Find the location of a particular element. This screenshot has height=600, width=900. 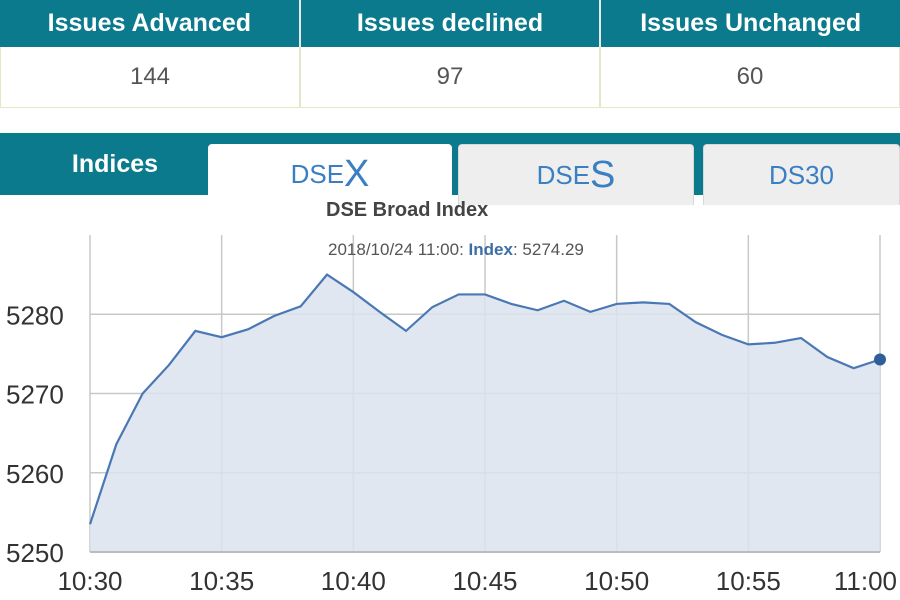

x-tick-label-6: 11:00 is located at coordinates (865, 581).